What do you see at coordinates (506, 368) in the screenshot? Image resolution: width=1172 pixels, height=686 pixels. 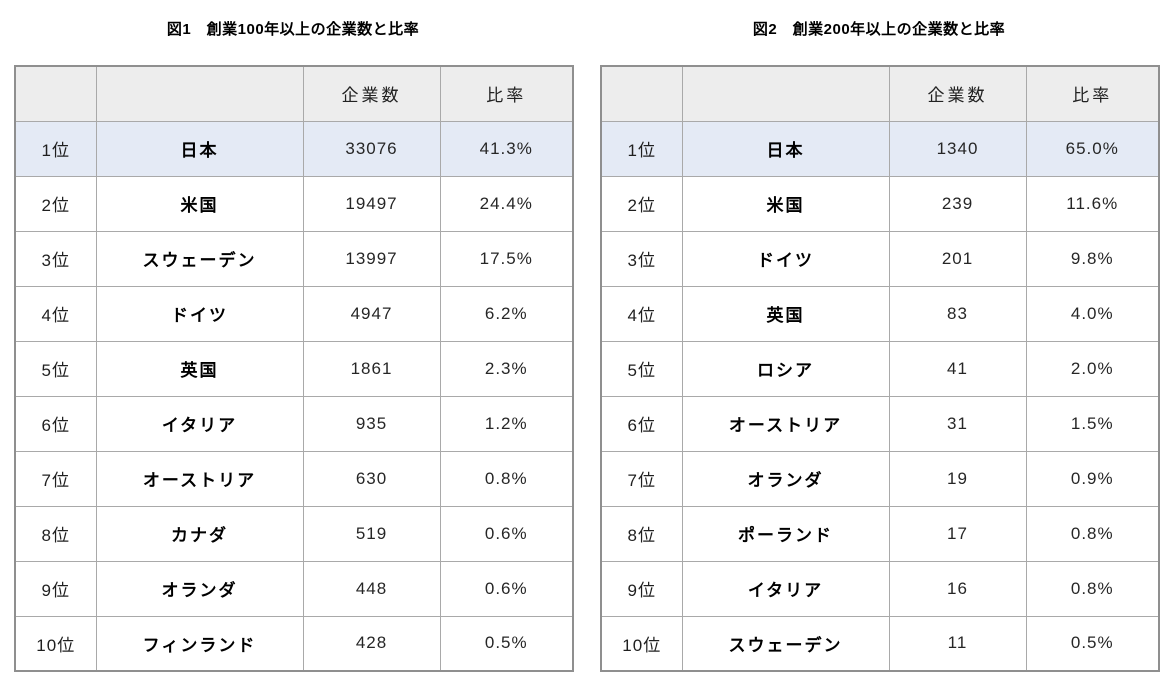 I see `ratio-cell: 2.3%` at bounding box center [506, 368].